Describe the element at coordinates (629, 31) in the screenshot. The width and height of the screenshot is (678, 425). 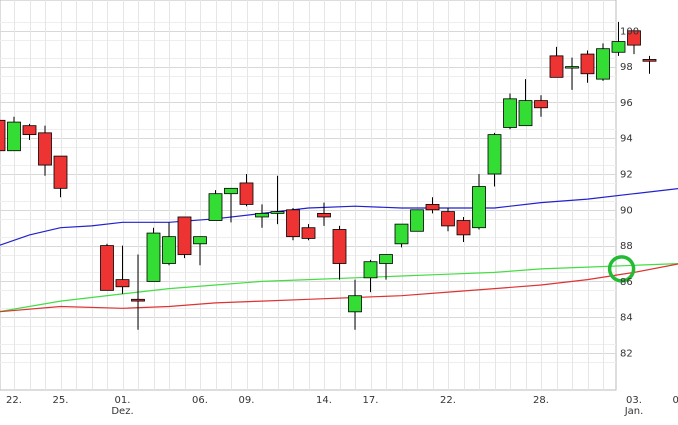
I see `y-tick-label: 100` at that location.